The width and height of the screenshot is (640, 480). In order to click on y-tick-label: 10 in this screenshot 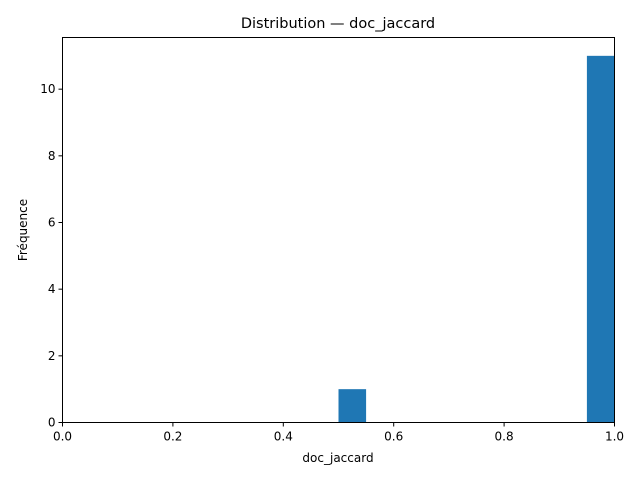, I will do `click(47, 89)`.